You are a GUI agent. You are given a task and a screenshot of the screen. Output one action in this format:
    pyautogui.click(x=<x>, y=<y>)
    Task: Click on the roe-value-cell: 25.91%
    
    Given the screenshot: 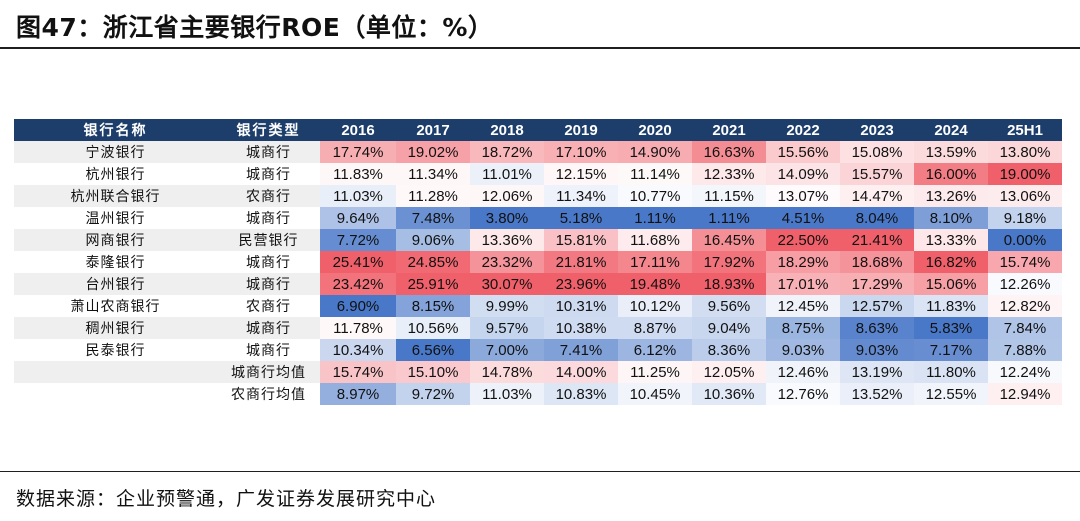 What is the action you would take?
    pyautogui.click(x=433, y=284)
    